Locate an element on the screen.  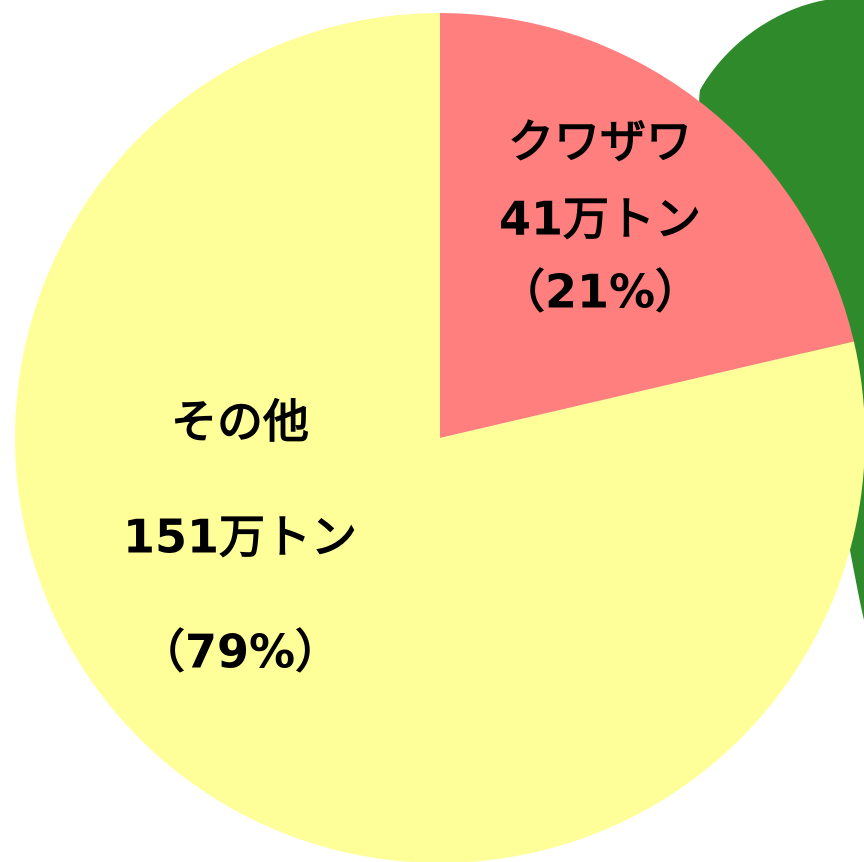
slice-percent: （79%） is located at coordinates (240, 652).